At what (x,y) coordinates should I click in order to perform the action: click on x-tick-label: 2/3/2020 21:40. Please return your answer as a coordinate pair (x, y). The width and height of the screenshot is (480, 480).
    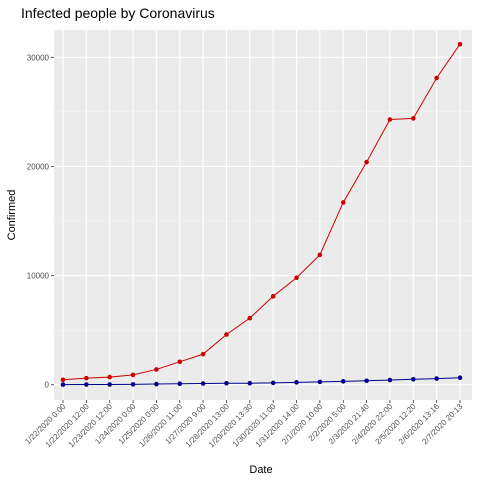
    Looking at the image, I should click on (349, 424).